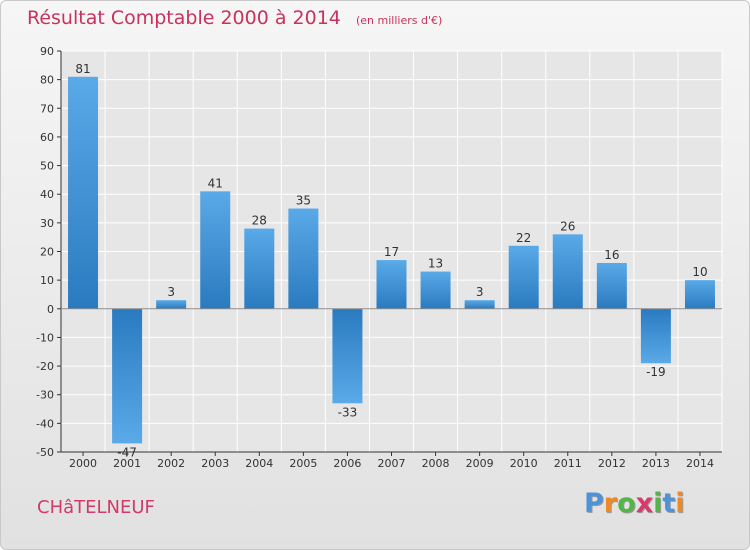  What do you see at coordinates (47, 80) in the screenshot?
I see `y-tick-label: 80` at bounding box center [47, 80].